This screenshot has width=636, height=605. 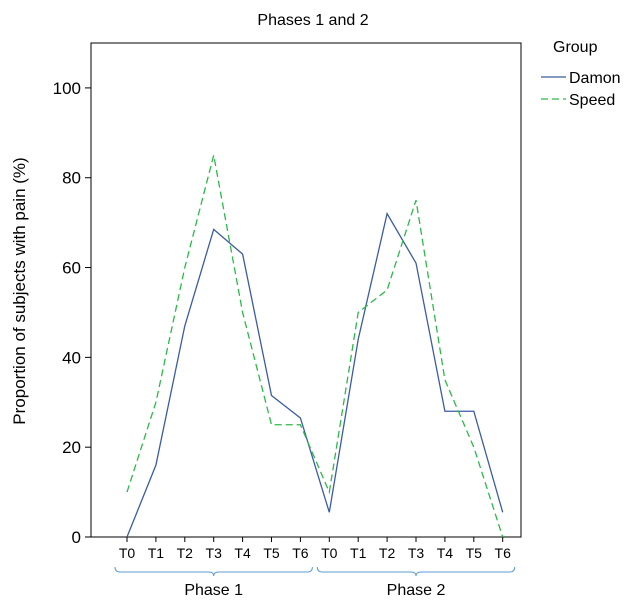 I want to click on legend-title: Group, so click(x=575, y=47).